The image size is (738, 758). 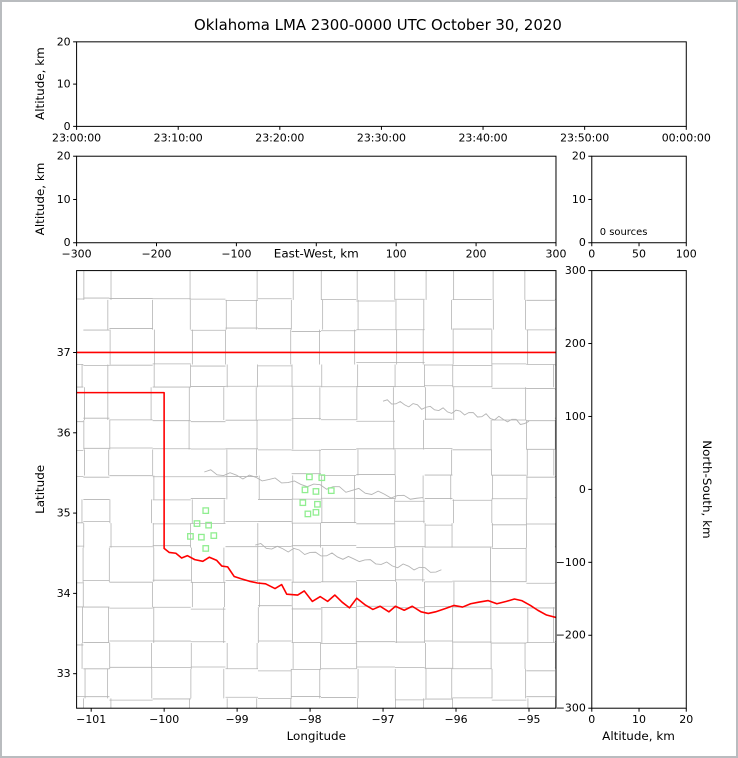 What do you see at coordinates (76, 137) in the screenshot?
I see `tick-label: 23:00:00` at bounding box center [76, 137].